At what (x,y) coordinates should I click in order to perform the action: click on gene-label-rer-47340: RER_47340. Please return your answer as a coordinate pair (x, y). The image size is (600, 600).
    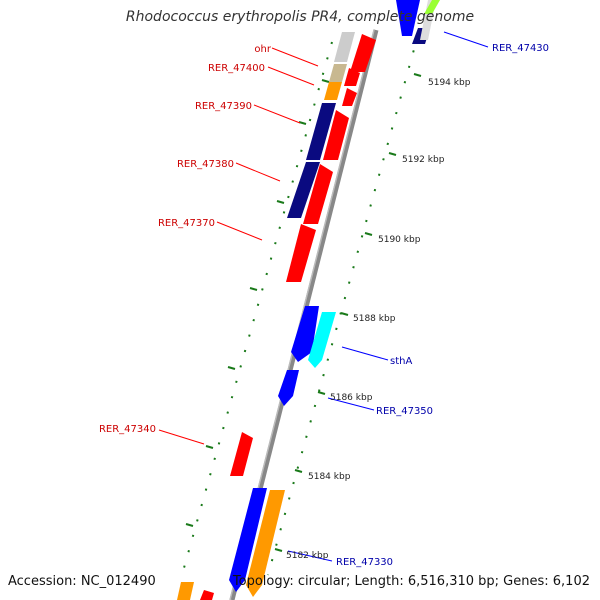
    Looking at the image, I should click on (127, 429).